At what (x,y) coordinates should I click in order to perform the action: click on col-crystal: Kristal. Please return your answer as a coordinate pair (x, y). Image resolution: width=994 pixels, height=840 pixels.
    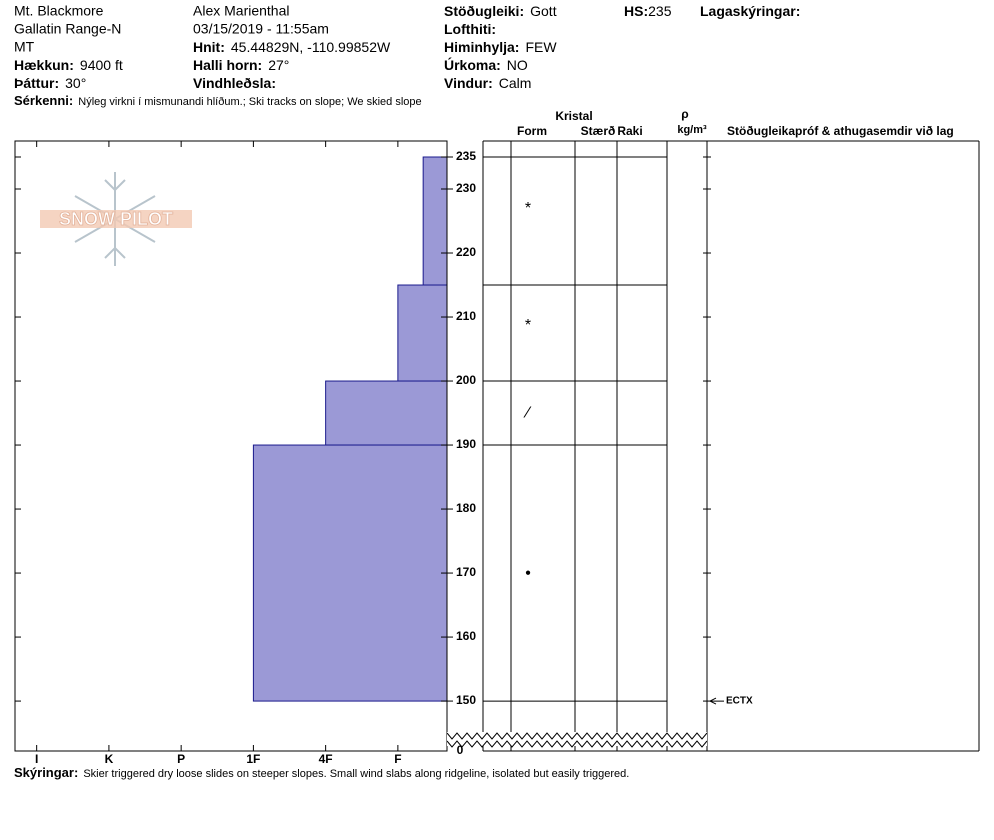
    Looking at the image, I should click on (573, 116).